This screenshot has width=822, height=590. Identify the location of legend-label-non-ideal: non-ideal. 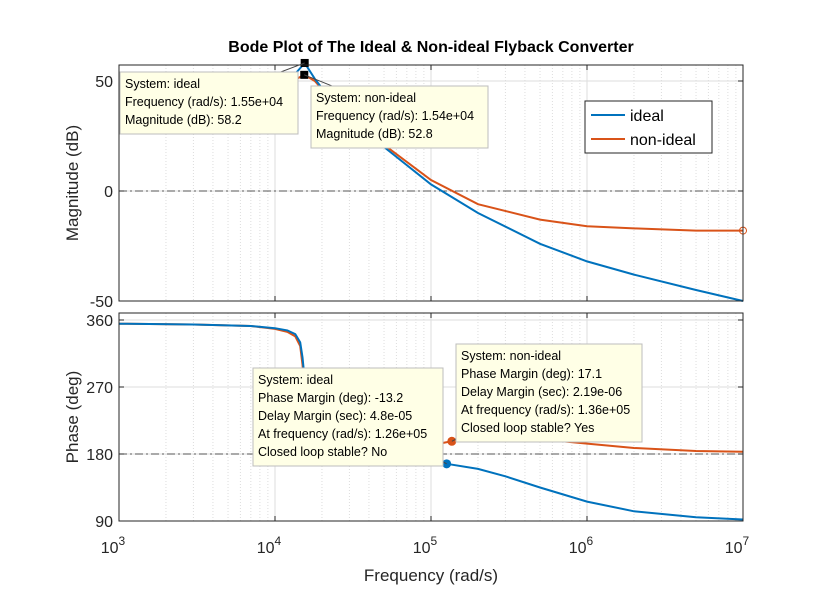
(663, 140).